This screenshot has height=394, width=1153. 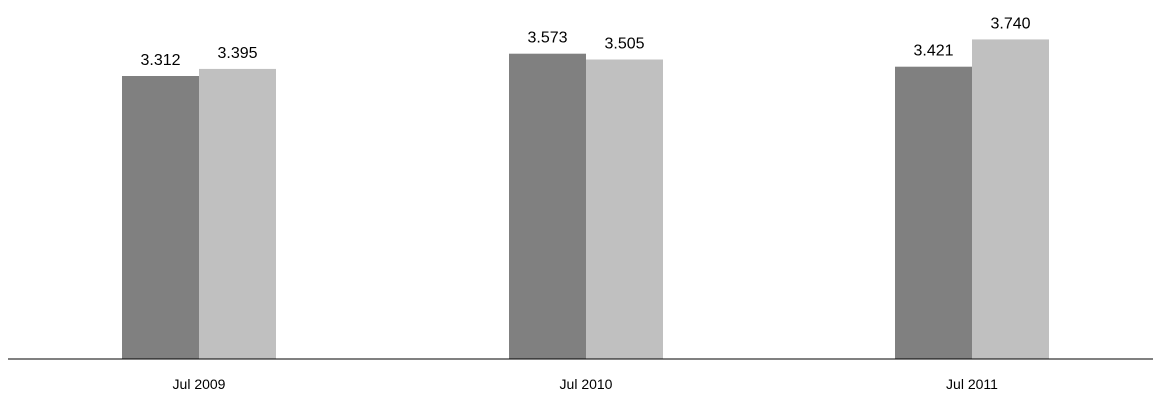 What do you see at coordinates (624, 44) in the screenshot?
I see `data-label-1-1: 3.505` at bounding box center [624, 44].